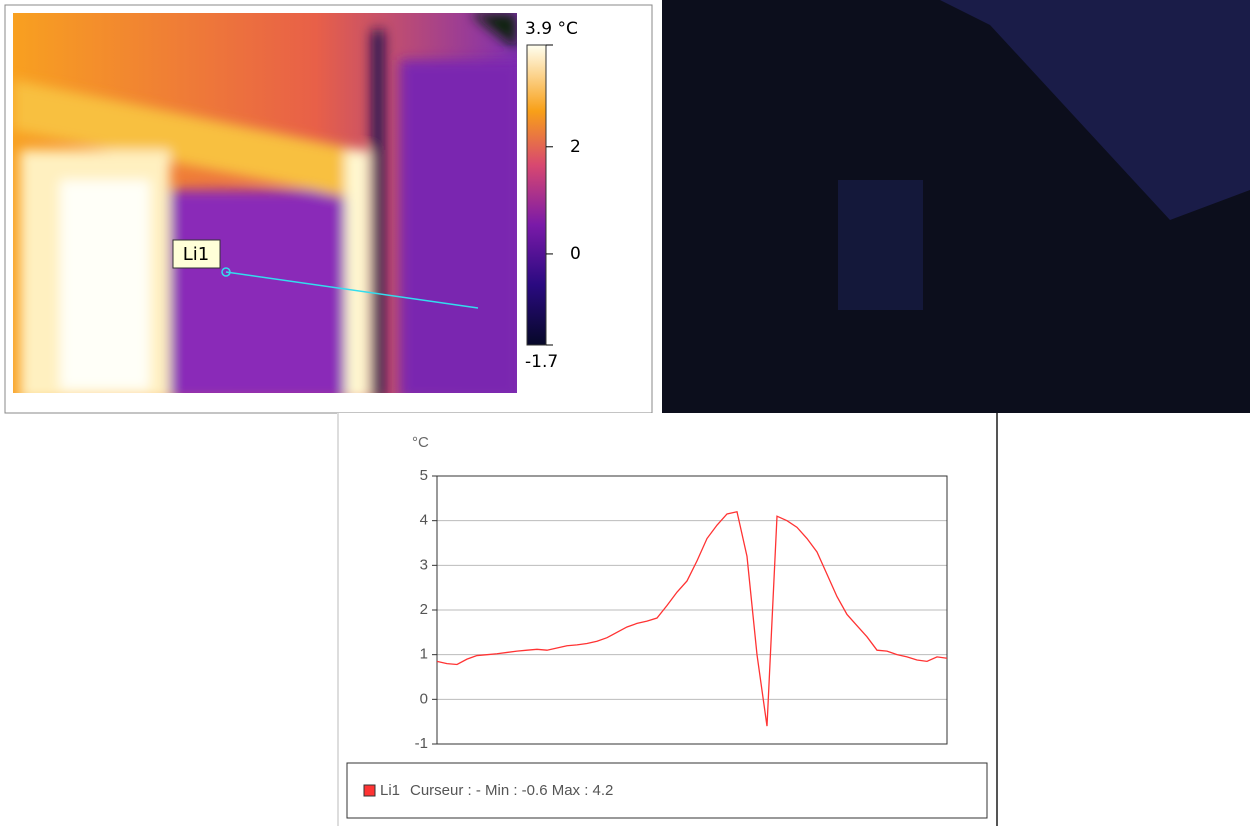  I want to click on colorbar-label: 2, so click(575, 147).